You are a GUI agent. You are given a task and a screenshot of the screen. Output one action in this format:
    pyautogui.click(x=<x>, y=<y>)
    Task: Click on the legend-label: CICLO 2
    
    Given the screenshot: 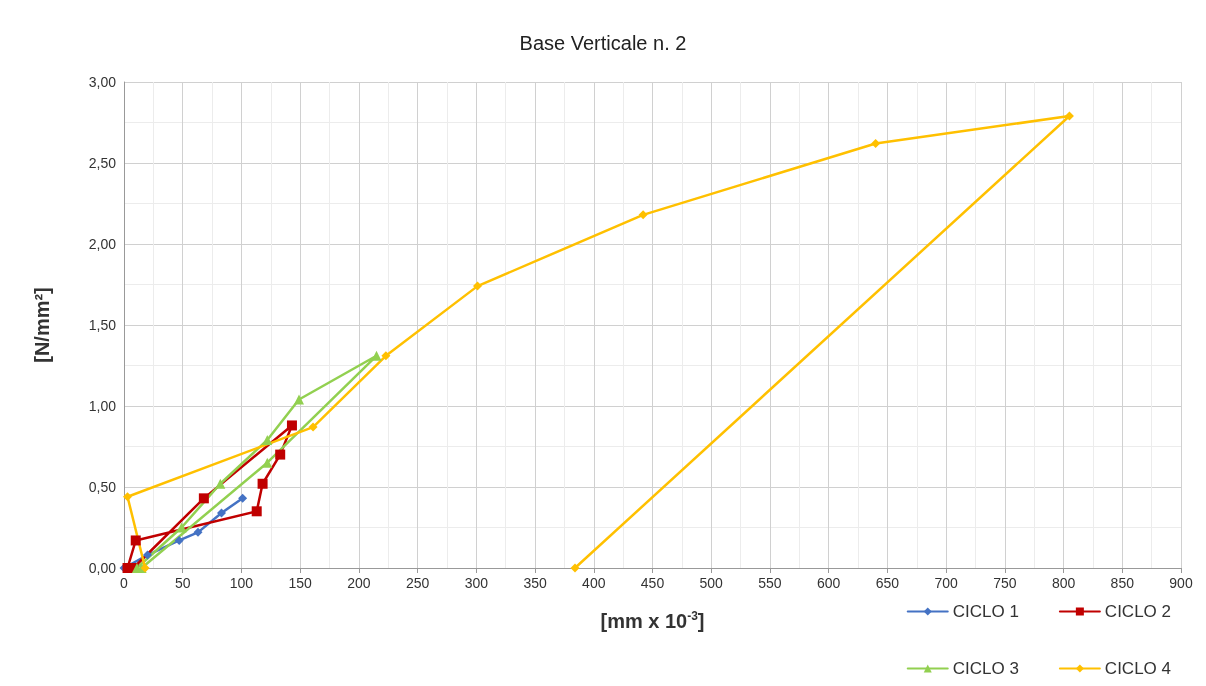 What is the action you would take?
    pyautogui.click(x=1138, y=611)
    